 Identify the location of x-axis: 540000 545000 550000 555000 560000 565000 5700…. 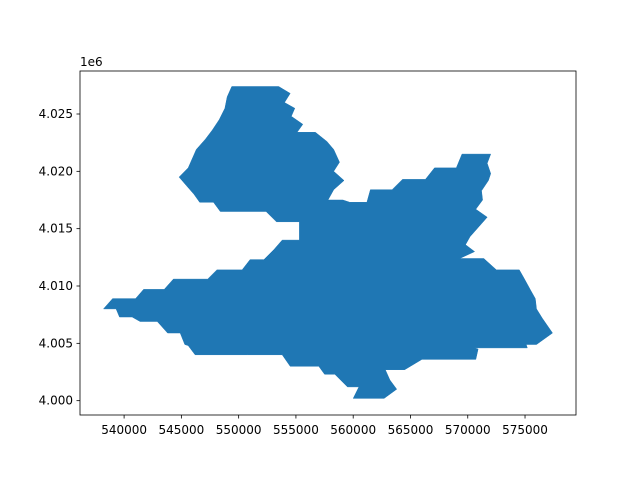
(324, 426).